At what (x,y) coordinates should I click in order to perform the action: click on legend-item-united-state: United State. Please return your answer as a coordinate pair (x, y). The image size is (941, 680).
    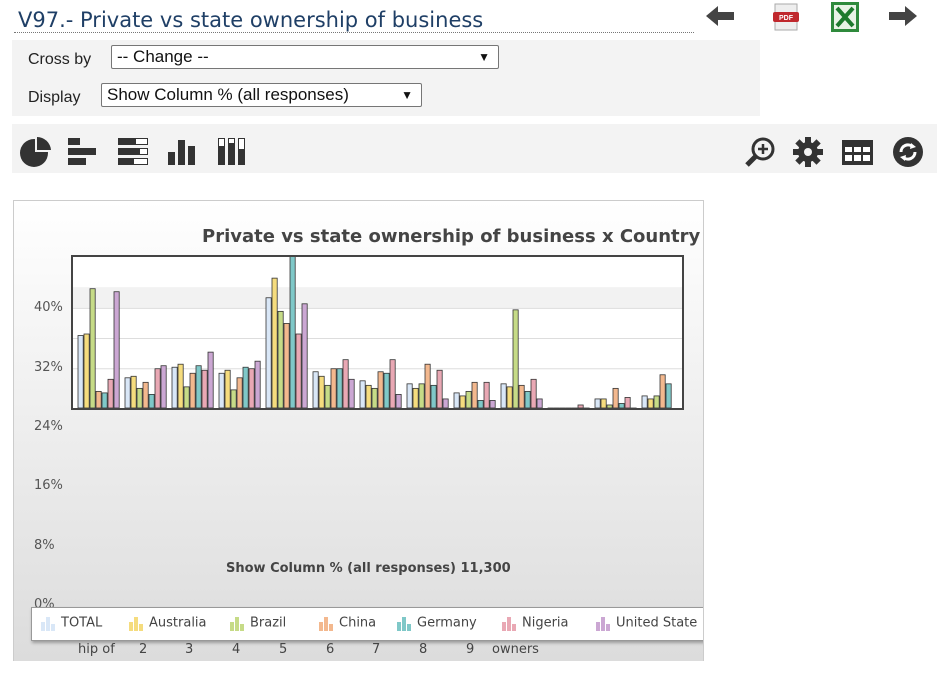
    Looking at the image, I should click on (646, 623).